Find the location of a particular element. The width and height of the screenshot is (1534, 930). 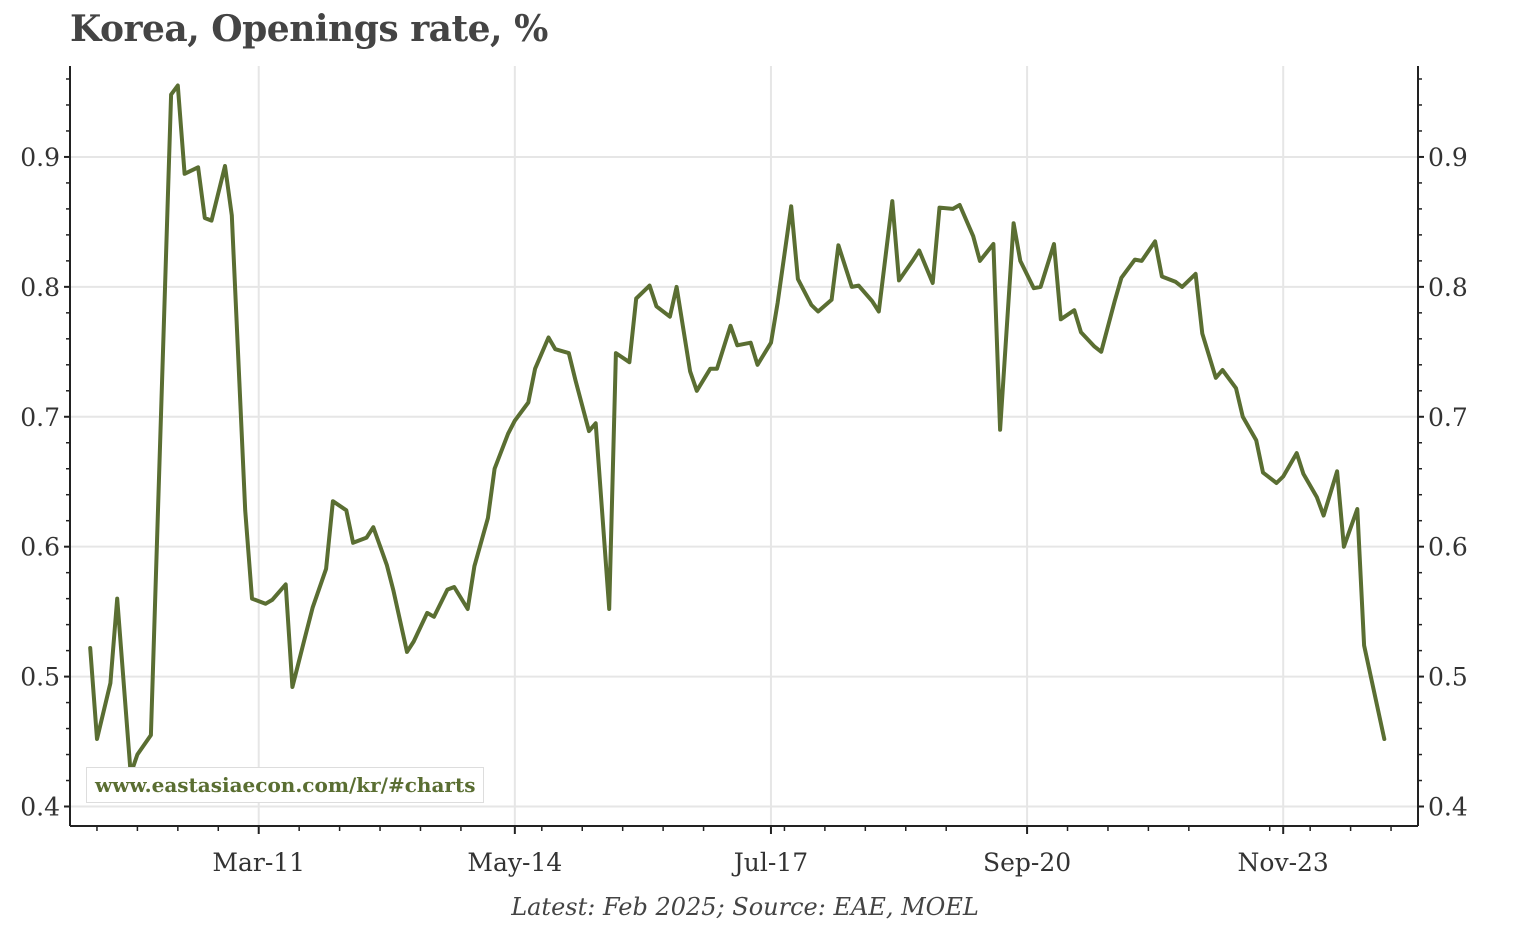

y-tick-label-left: 0.7 is located at coordinates (40, 417).